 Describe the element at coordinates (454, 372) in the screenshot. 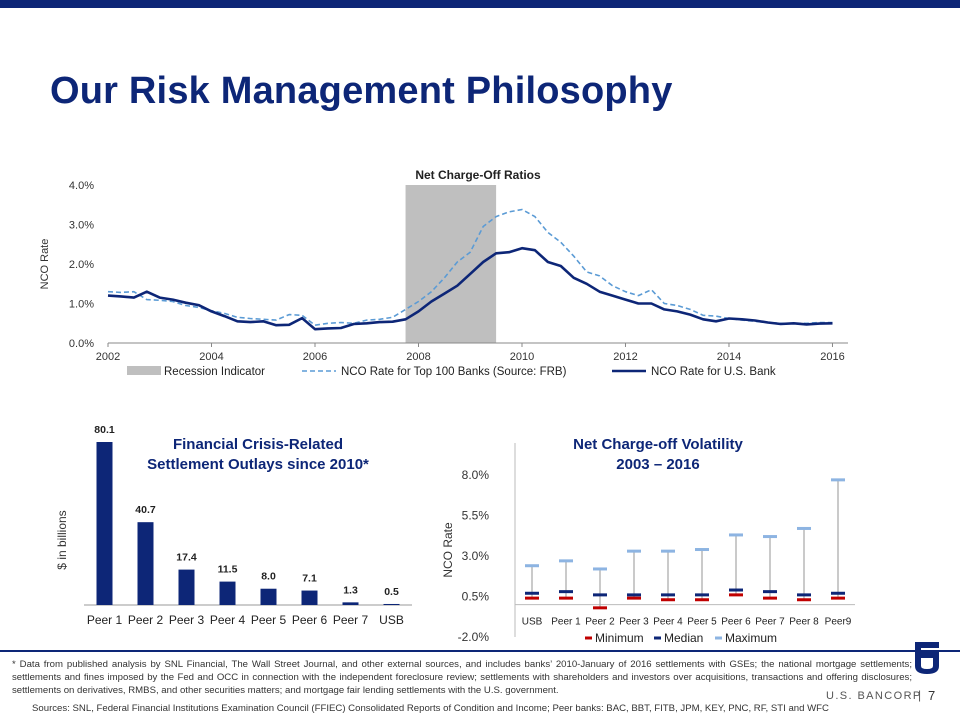

I see `legend-label-top-100: NCO Rate for Top 100 Banks (Source: FRB)` at that location.